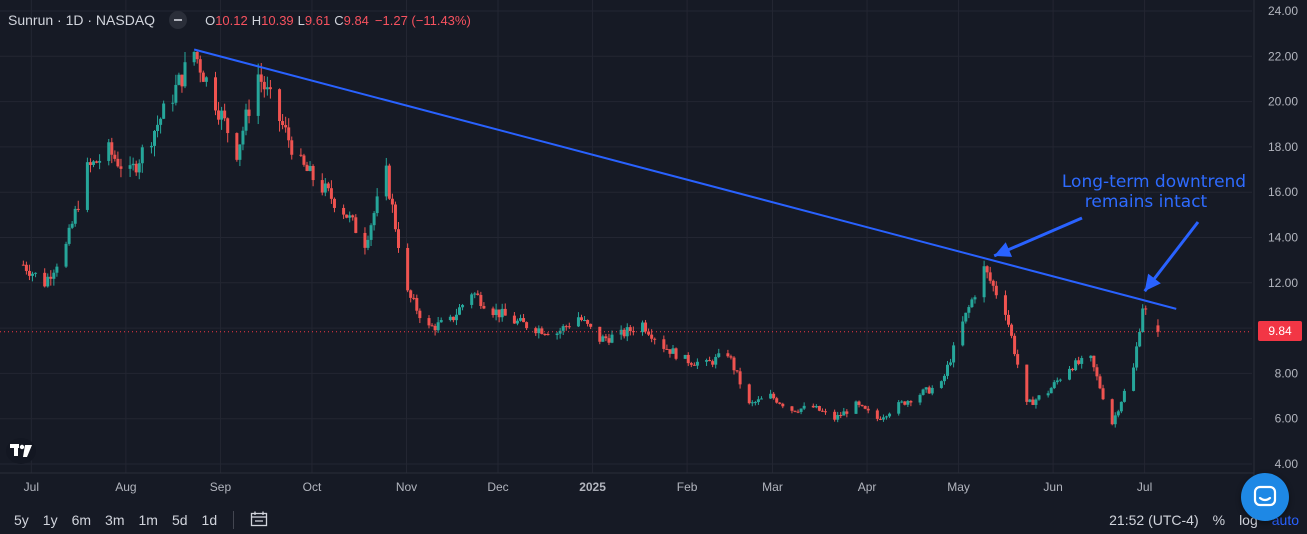 The height and width of the screenshot is (534, 1307). I want to click on range-button-3m: 3m, so click(115, 520).